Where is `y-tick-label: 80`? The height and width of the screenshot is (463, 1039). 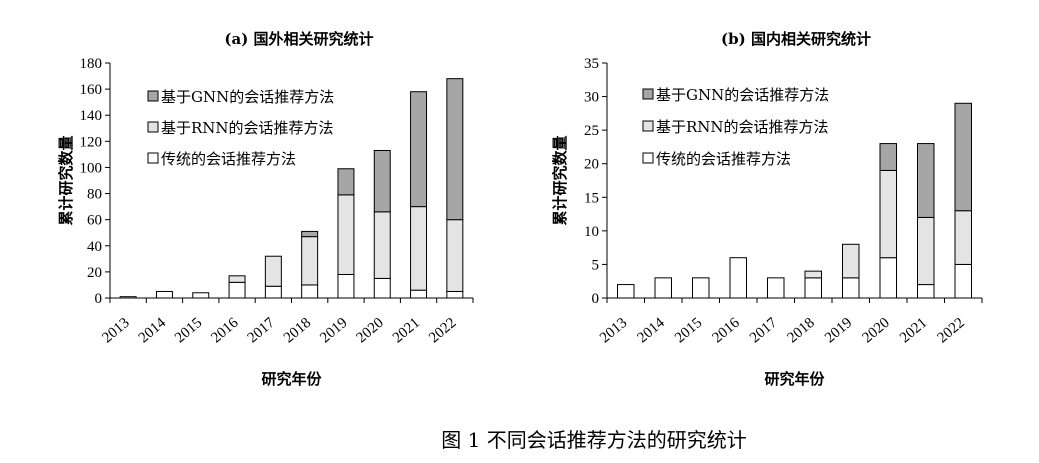 y-tick-label: 80 is located at coordinates (94, 195).